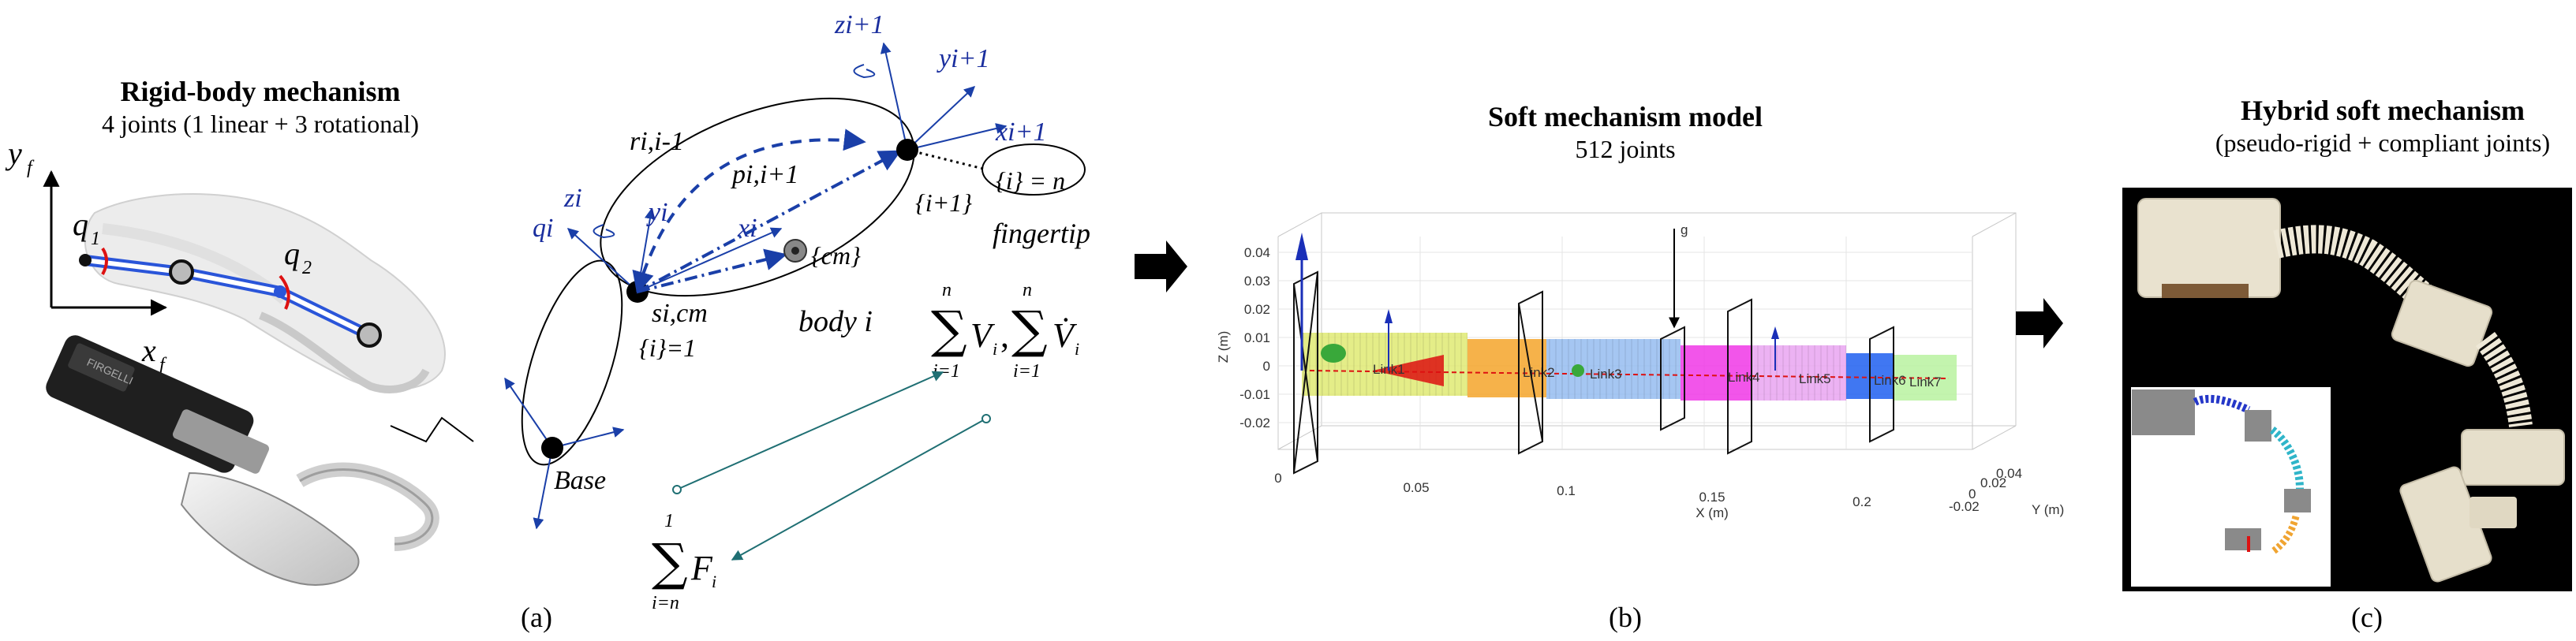 The height and width of the screenshot is (641, 2576). What do you see at coordinates (1566, 490) in the screenshot?
I see `x-tick: 0.1` at bounding box center [1566, 490].